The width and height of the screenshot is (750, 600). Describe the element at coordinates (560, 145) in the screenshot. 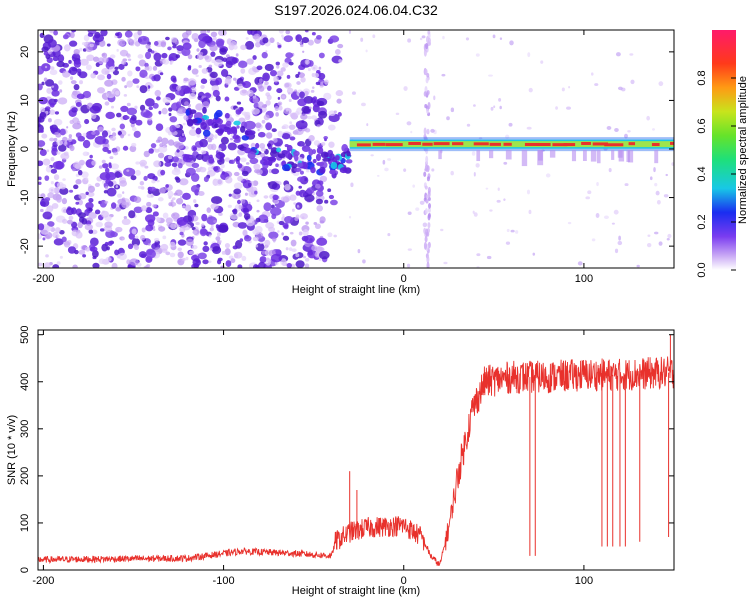

I see `band-core` at that location.